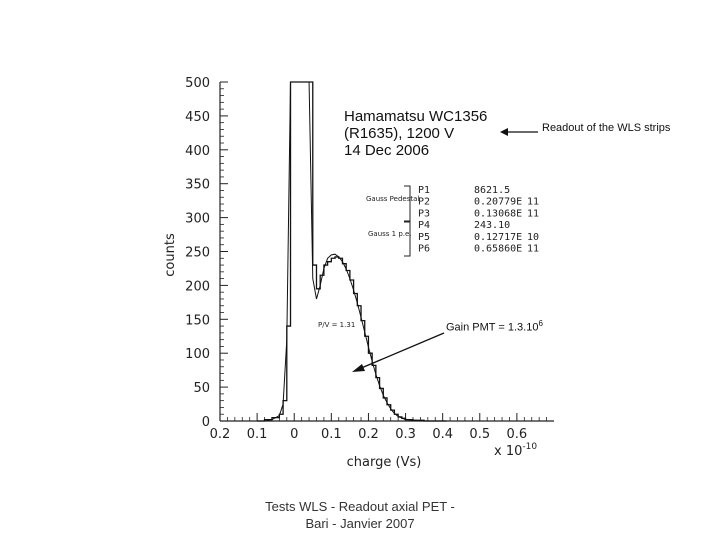 The height and width of the screenshot is (540, 720). I want to click on param-name: P6, so click(424, 249).